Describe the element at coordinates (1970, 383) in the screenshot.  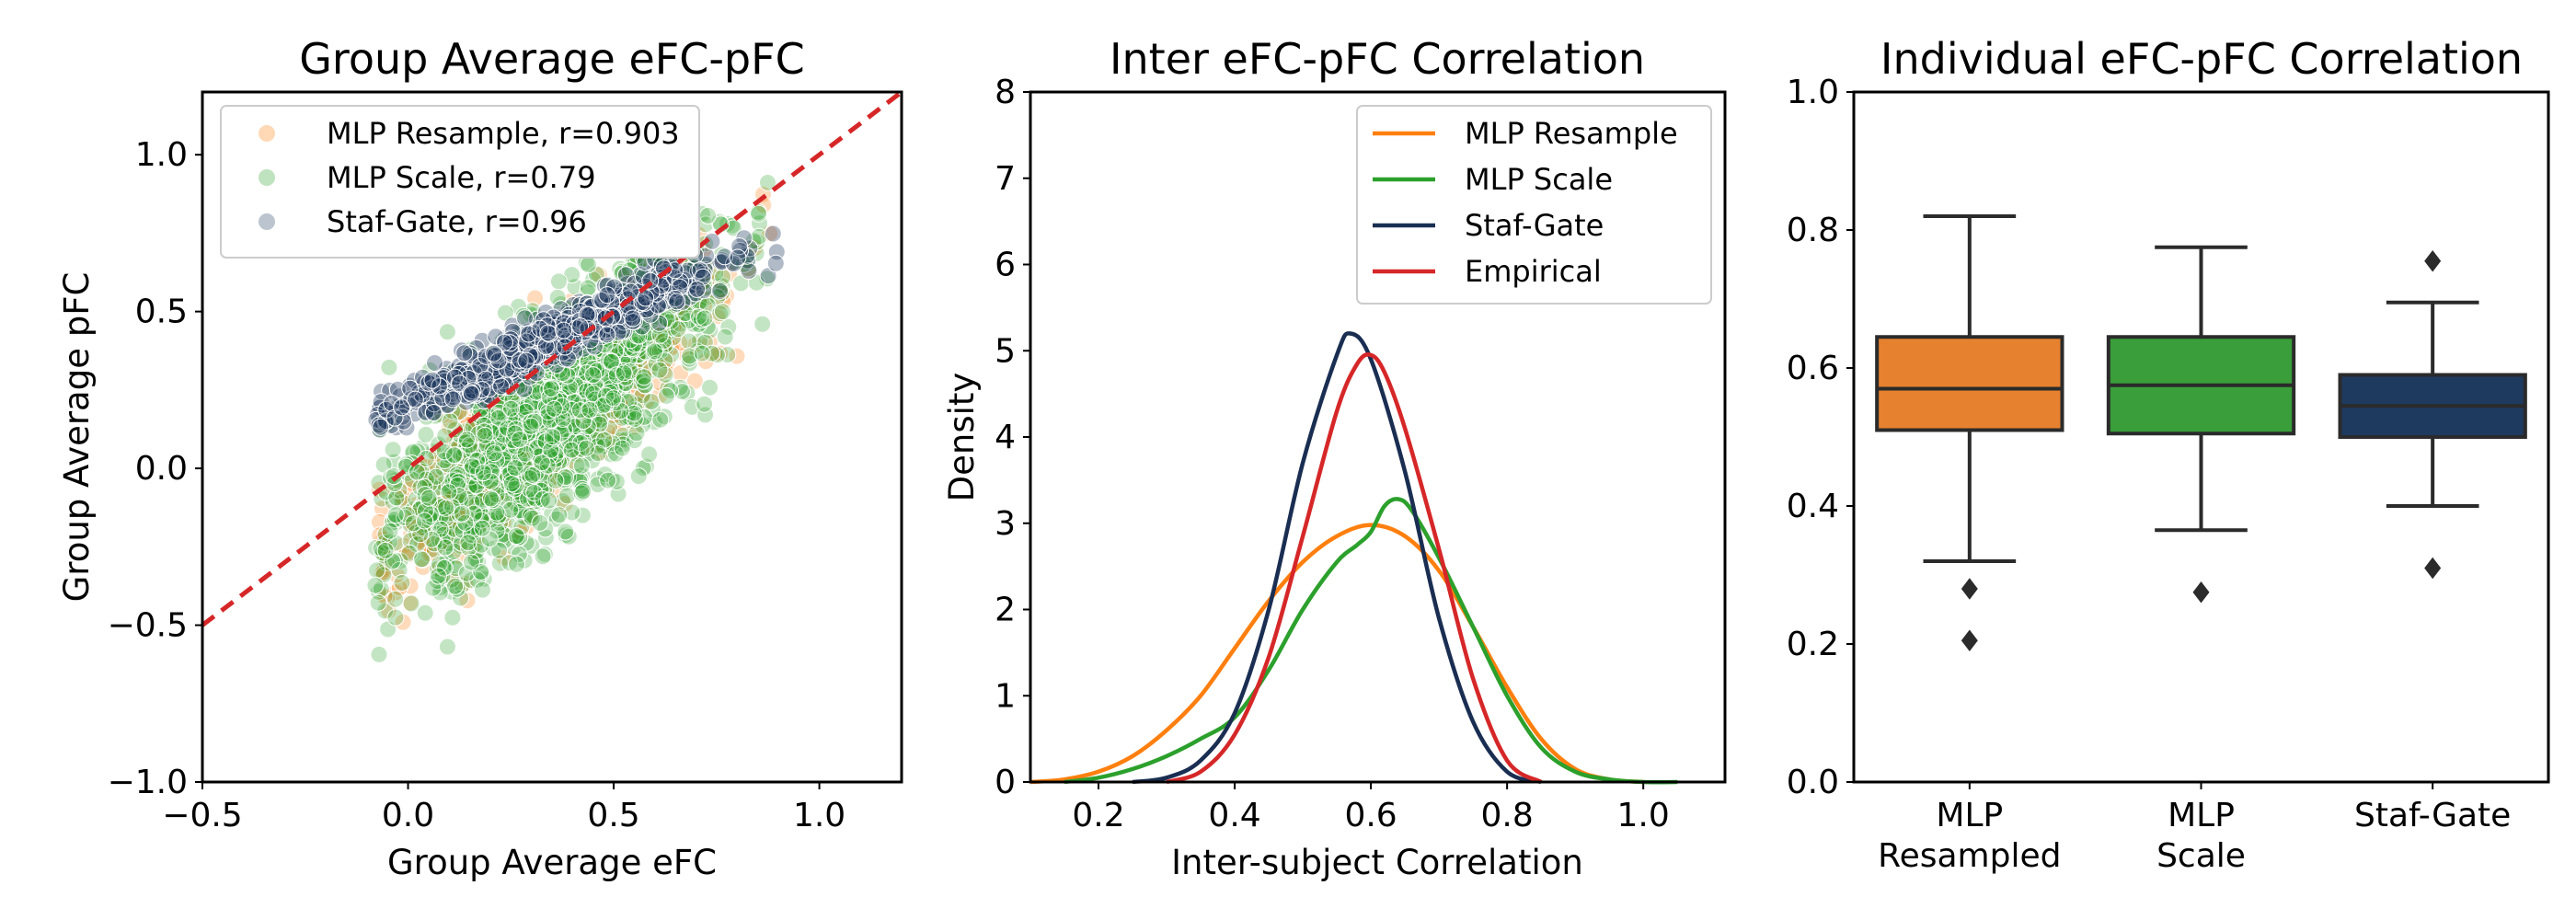
I see `box-iqr` at that location.